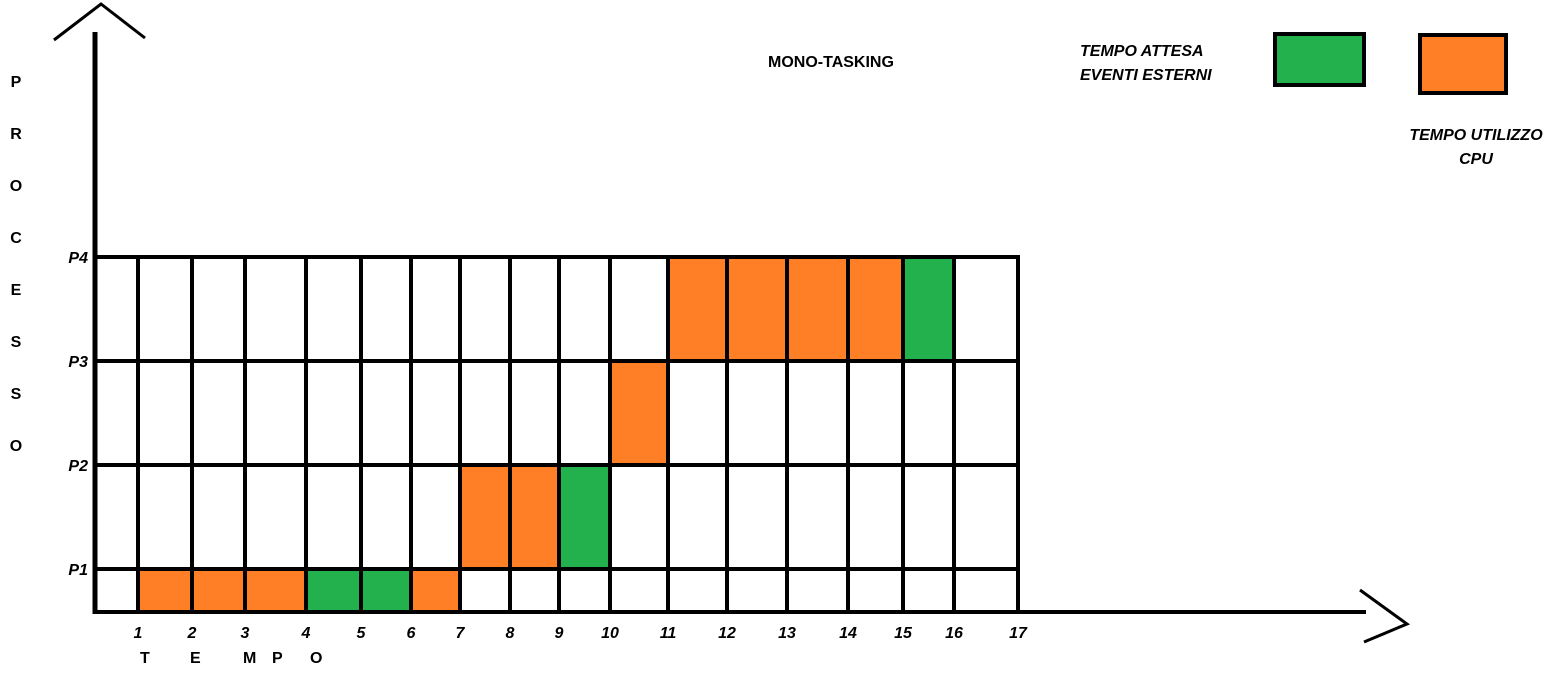  I want to click on x-tick-label-3: 3, so click(245, 633).